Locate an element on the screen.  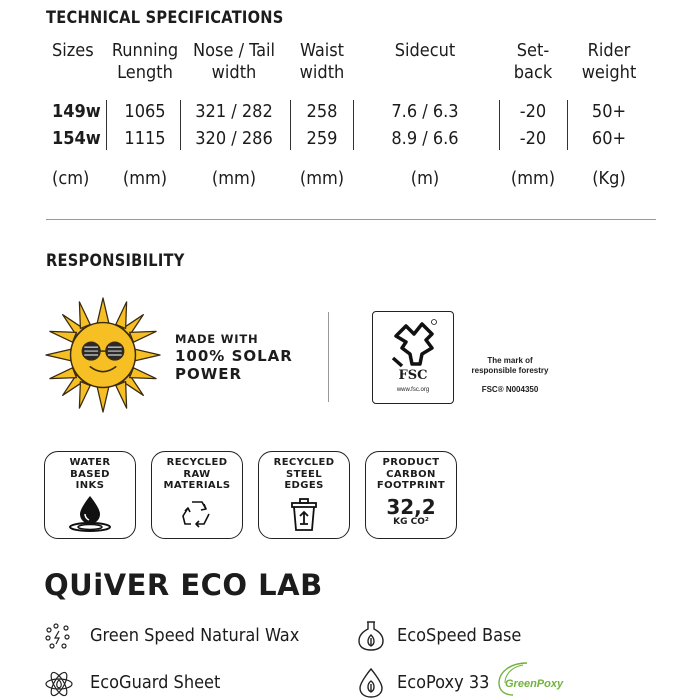
fsc-url: www.fsc.org is located at coordinates (413, 390).